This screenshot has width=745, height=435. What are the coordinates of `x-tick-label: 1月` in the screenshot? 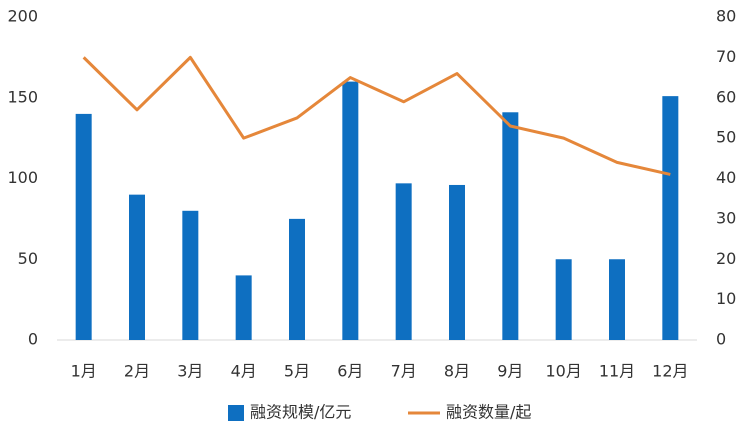 It's located at (84, 371).